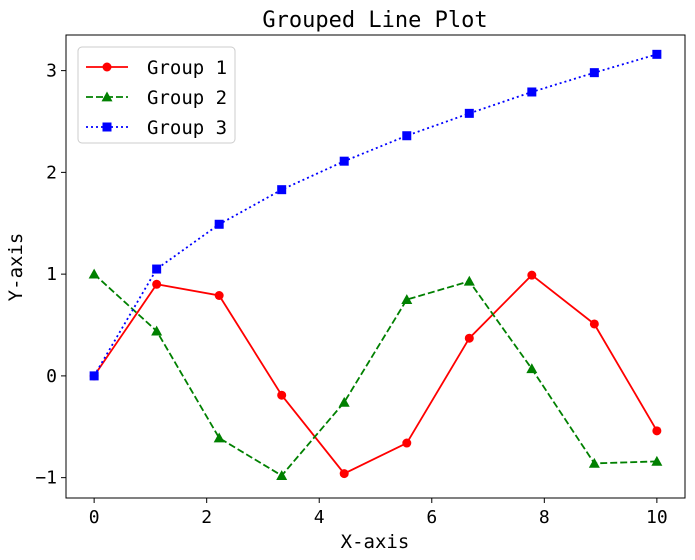 This screenshot has width=695, height=560. Describe the element at coordinates (657, 517) in the screenshot. I see `x-tick-label: 10` at that location.